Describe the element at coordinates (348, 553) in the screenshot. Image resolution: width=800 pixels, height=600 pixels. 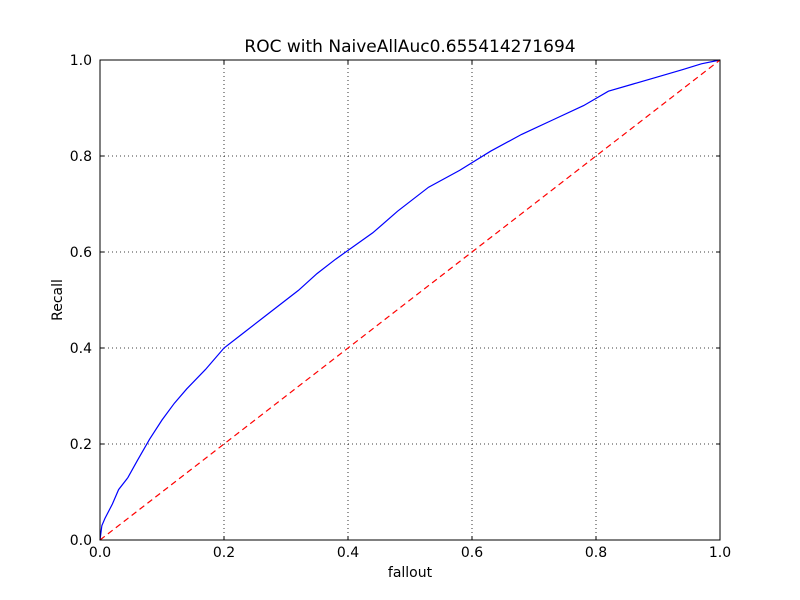
I see `x-tick-label: 0.4` at that location.